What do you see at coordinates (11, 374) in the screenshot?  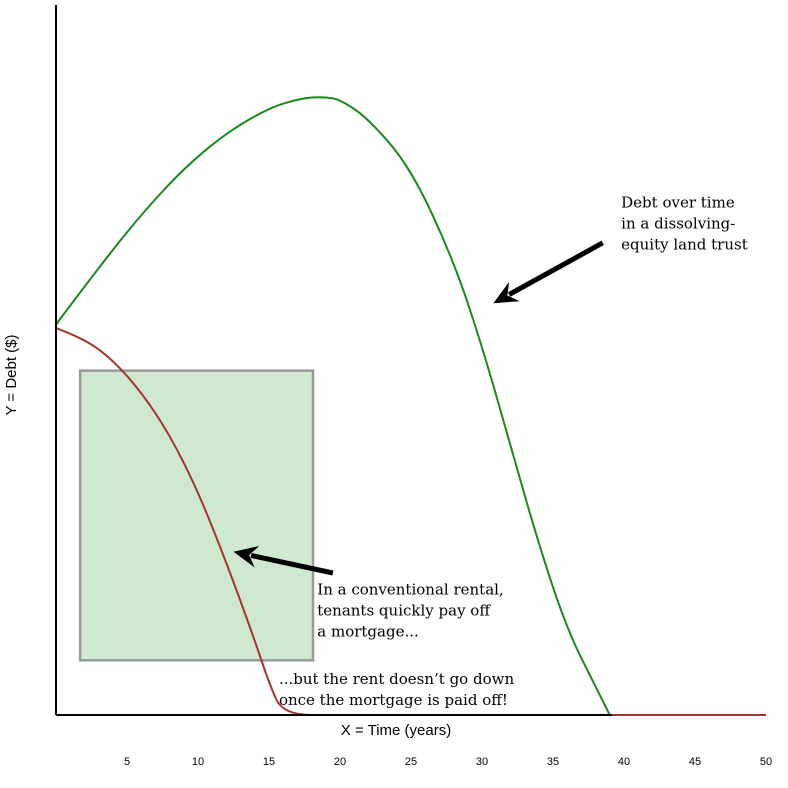 I see `y-axis-title: Y = Debt ($)` at bounding box center [11, 374].